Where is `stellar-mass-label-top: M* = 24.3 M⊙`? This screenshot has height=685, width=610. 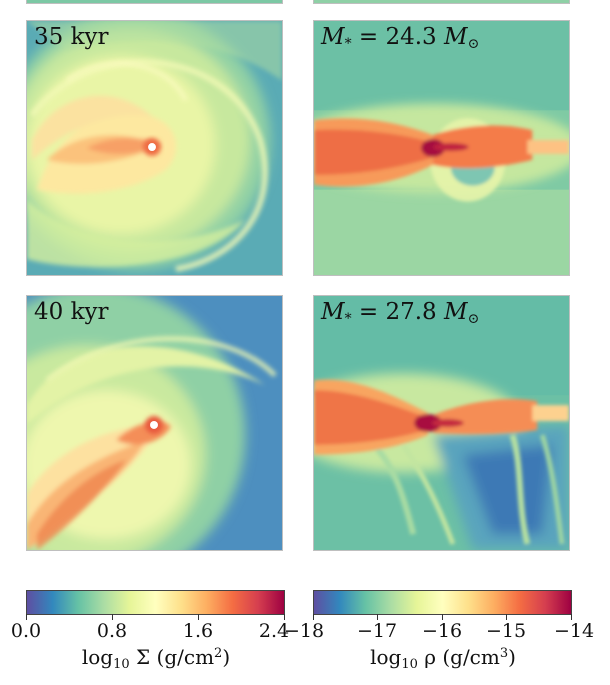
stellar-mass-label-top: M* = 24.3 M⊙ is located at coordinates (400, 38).